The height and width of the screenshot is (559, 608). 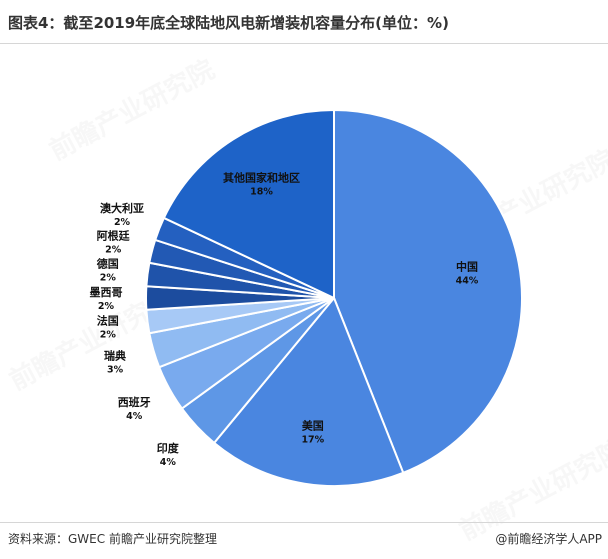 What do you see at coordinates (467, 281) in the screenshot?
I see `slice-value-label: 44%` at bounding box center [467, 281].